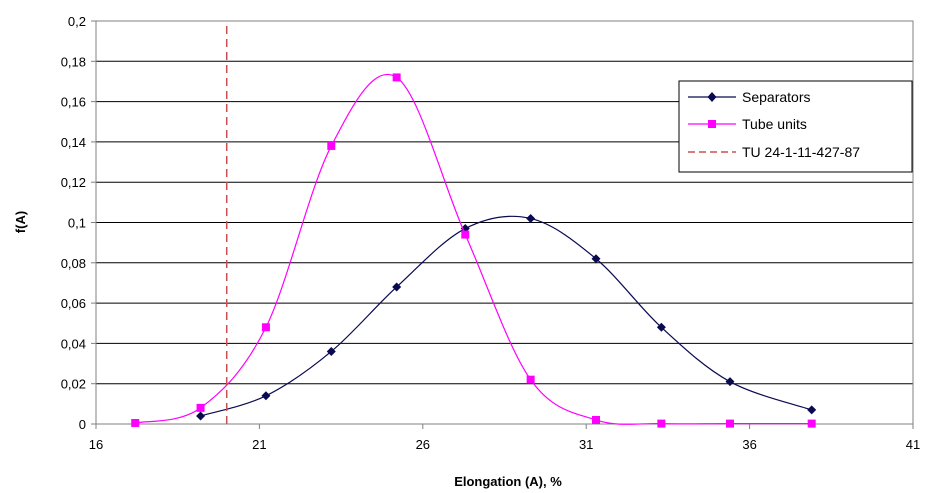  What do you see at coordinates (508, 481) in the screenshot?
I see `x-axis-title: Elongation (A), %` at bounding box center [508, 481].